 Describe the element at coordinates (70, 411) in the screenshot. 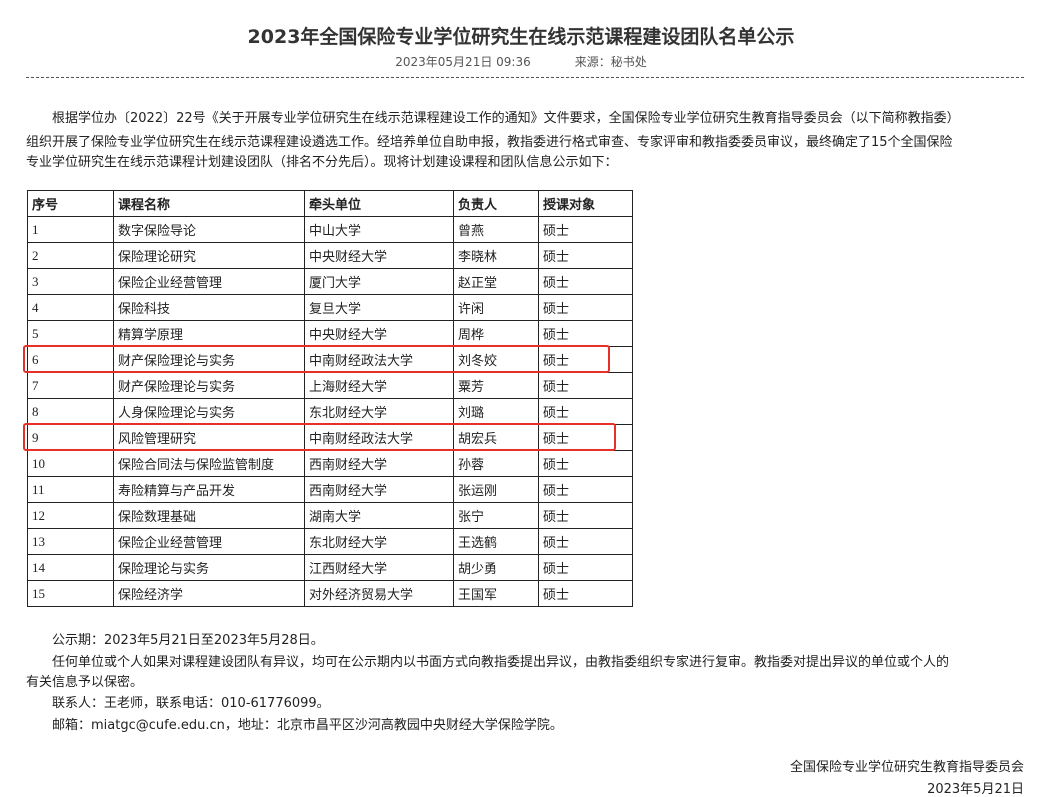

I see `table-cell: 8` at that location.